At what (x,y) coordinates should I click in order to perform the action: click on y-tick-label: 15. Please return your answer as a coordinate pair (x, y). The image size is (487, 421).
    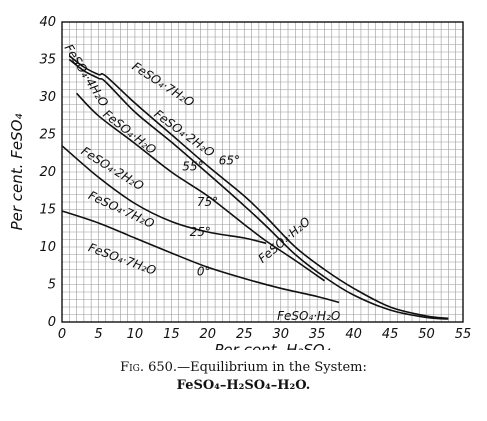
    Looking at the image, I should click on (47, 210).